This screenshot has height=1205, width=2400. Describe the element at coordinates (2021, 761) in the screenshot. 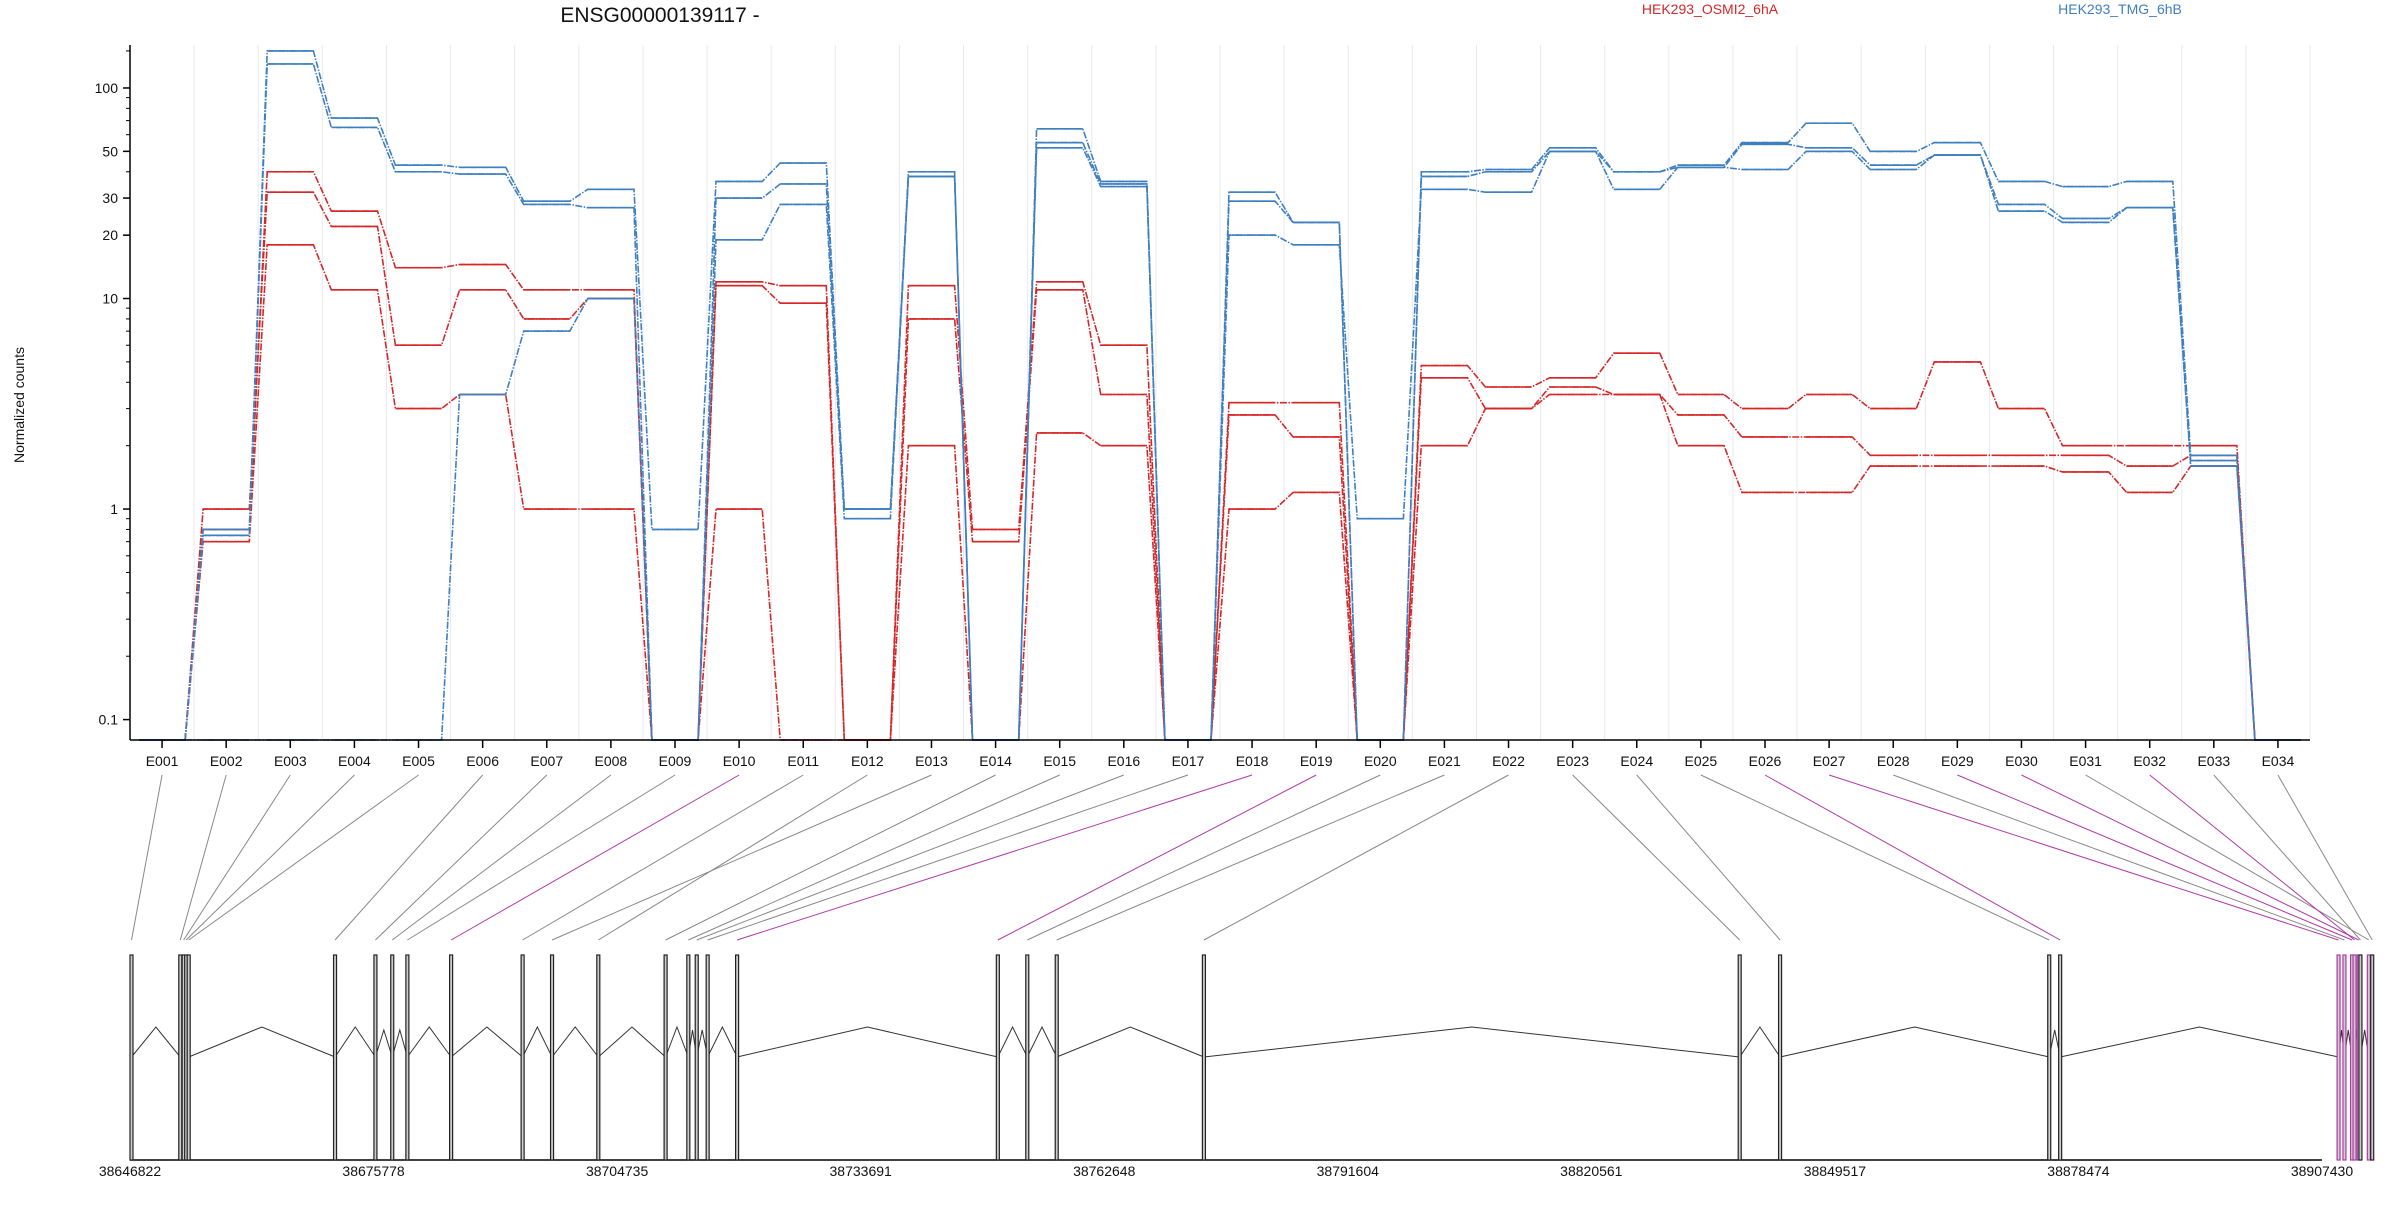

I see `x-tick-label: E030` at that location.